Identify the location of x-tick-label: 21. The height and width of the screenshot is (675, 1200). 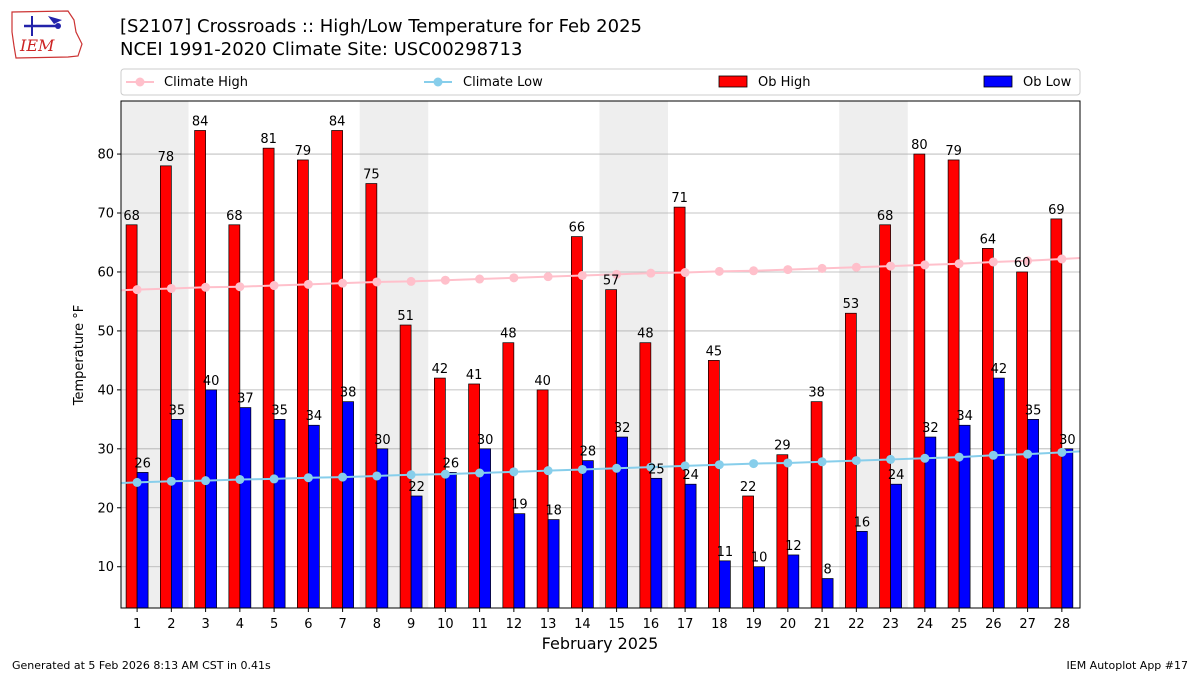
(822, 624).